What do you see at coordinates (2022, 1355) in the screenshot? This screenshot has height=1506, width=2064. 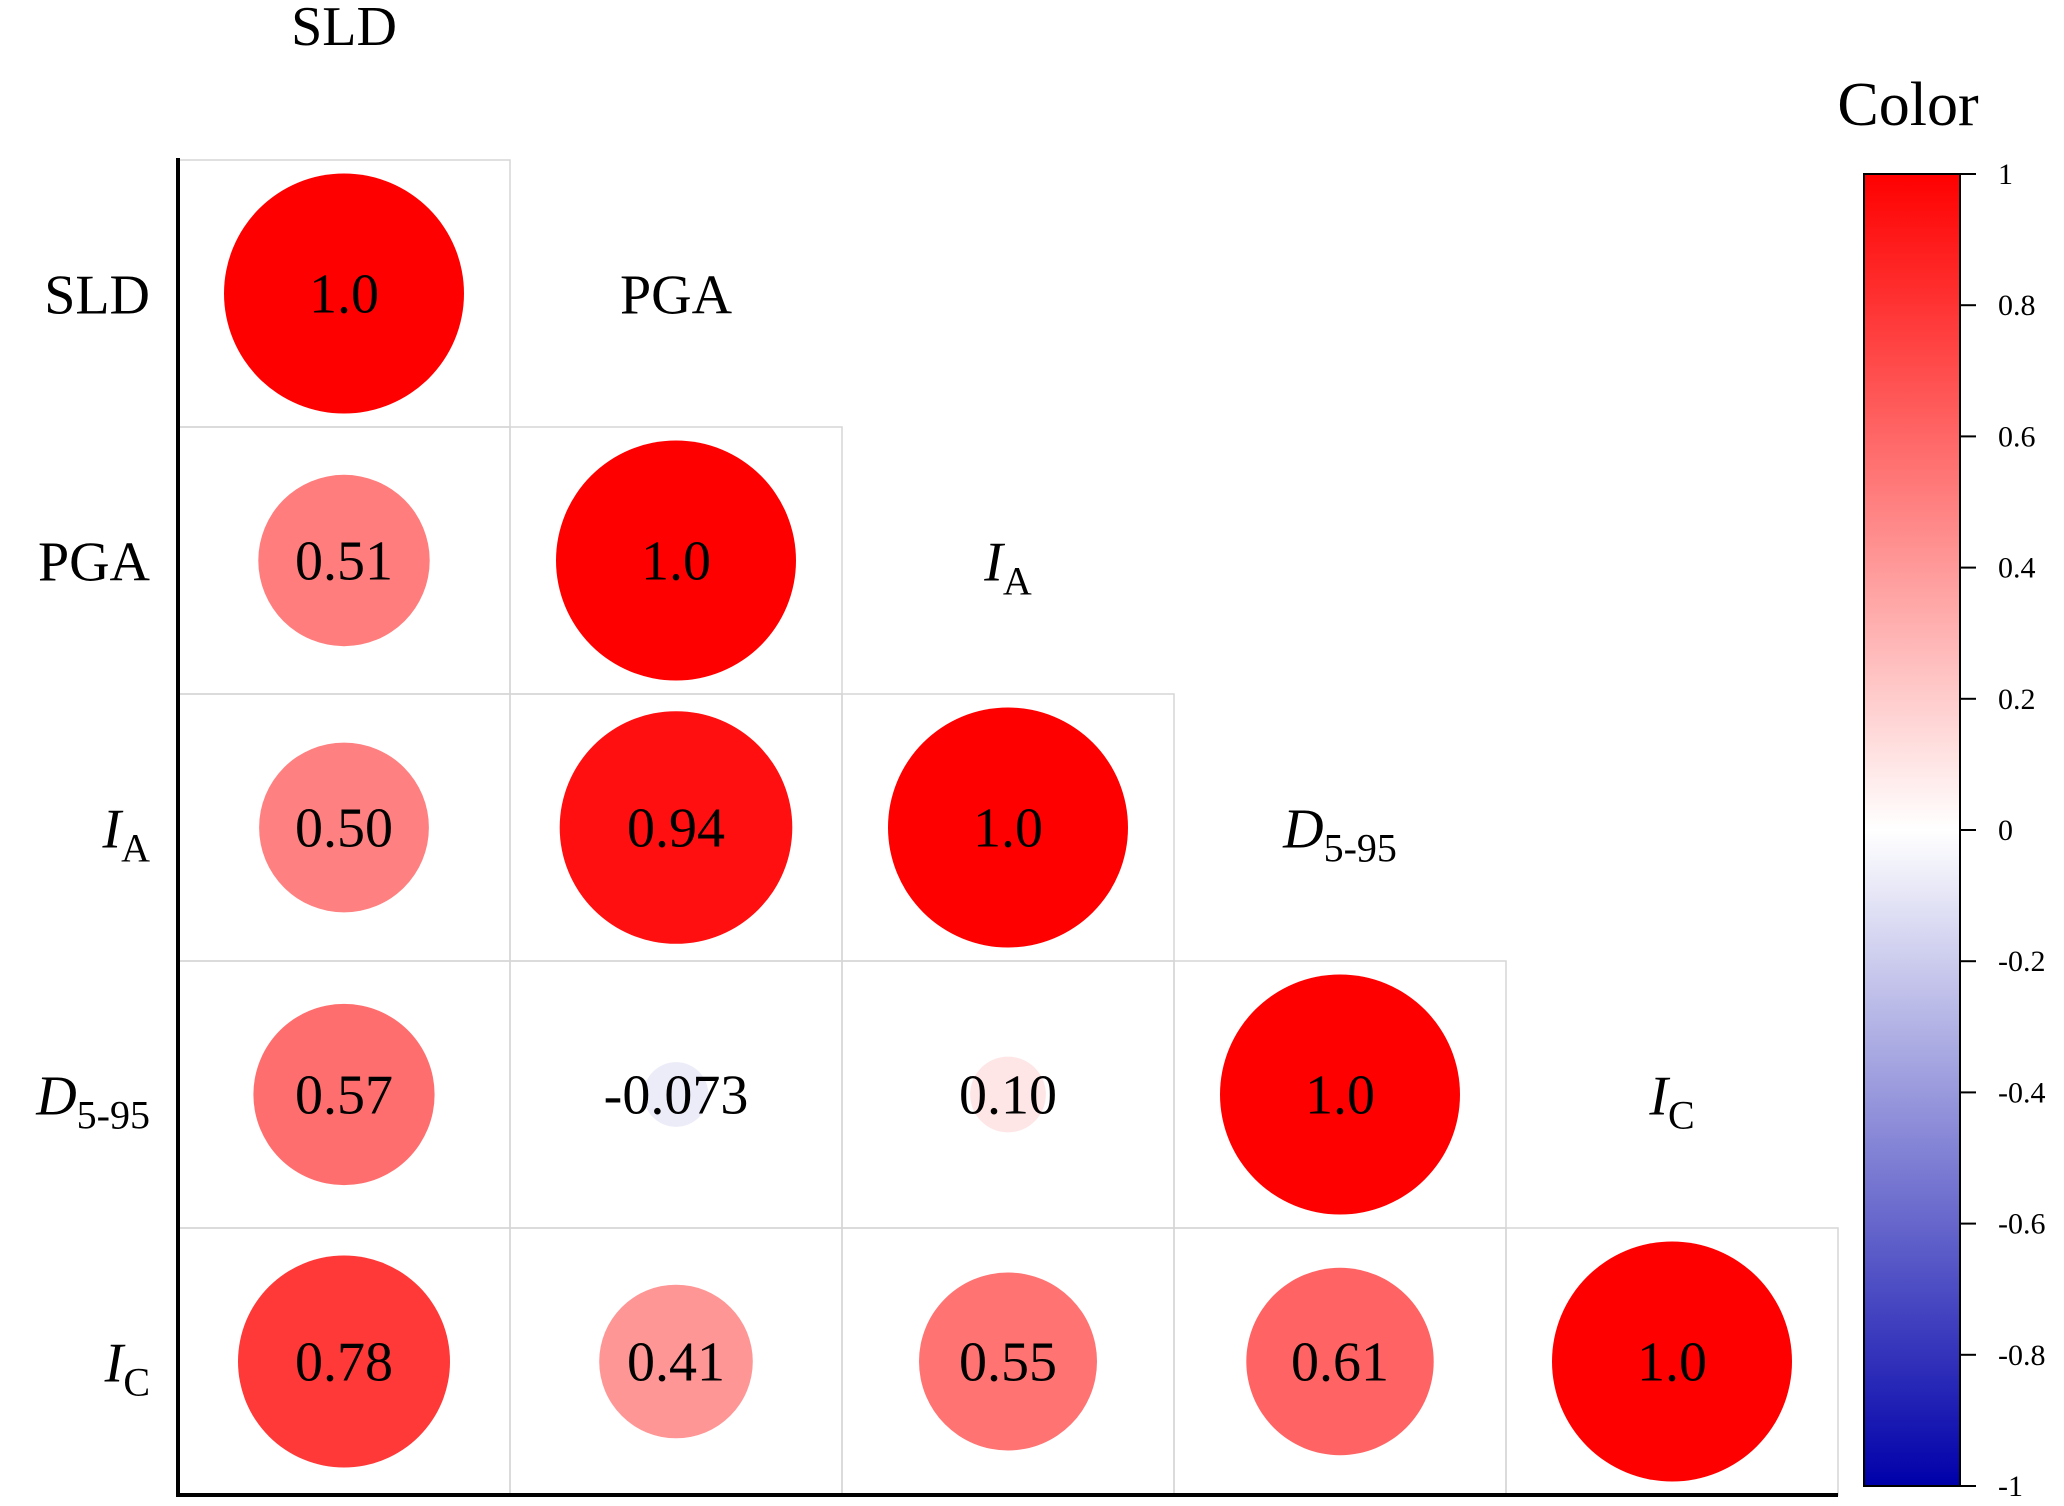 I see `colorbar-tick-label: -0.8` at bounding box center [2022, 1355].